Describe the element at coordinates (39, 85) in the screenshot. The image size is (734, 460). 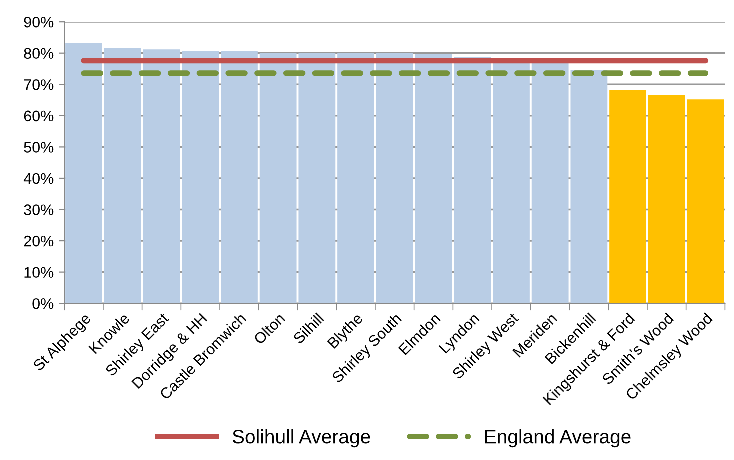
I see `y-tick-label: 70%` at that location.